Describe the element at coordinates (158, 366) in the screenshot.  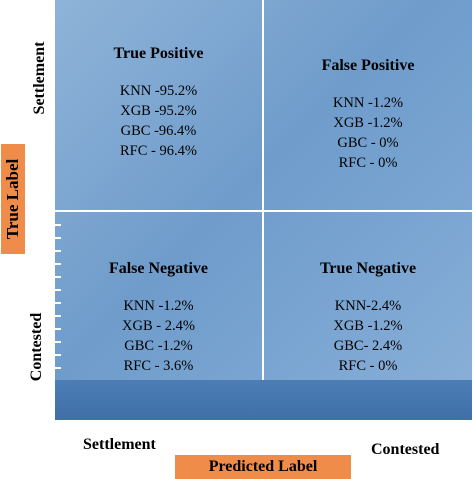
I see `cell-line: RFC - 3.6%` at that location.